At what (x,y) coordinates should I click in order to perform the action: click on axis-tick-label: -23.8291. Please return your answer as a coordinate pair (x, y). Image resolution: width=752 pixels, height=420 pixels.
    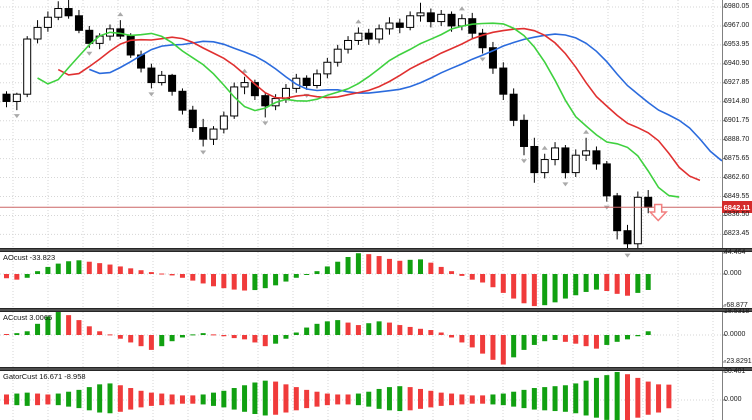
    Looking at the image, I should click on (738, 361).